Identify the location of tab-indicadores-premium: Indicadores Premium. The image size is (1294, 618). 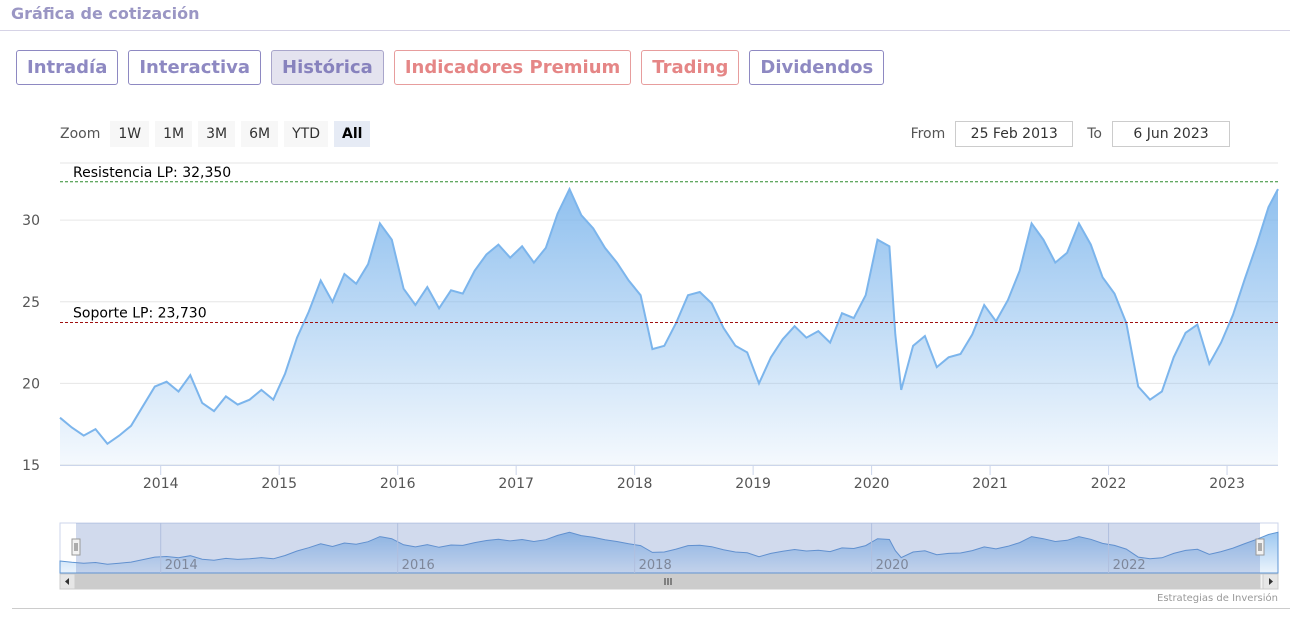
(512, 67).